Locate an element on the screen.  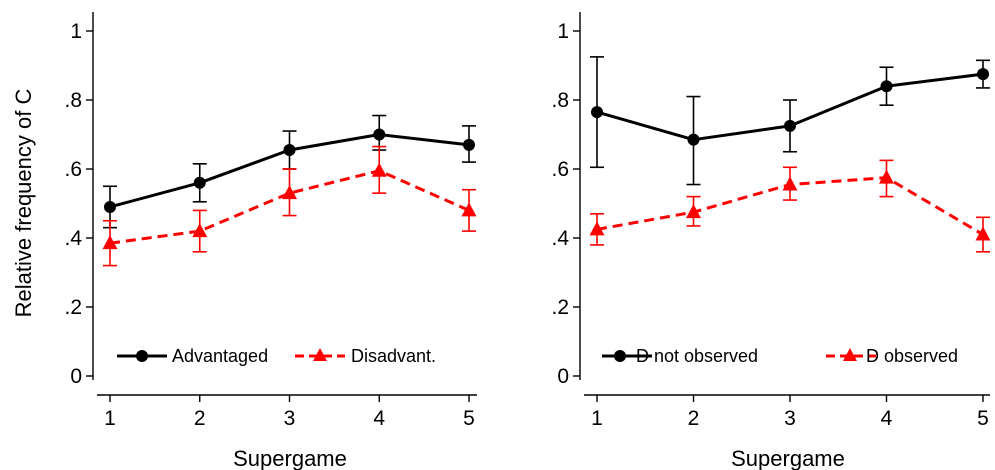
right-legend-entry-0: D not observed is located at coordinates (680, 356).